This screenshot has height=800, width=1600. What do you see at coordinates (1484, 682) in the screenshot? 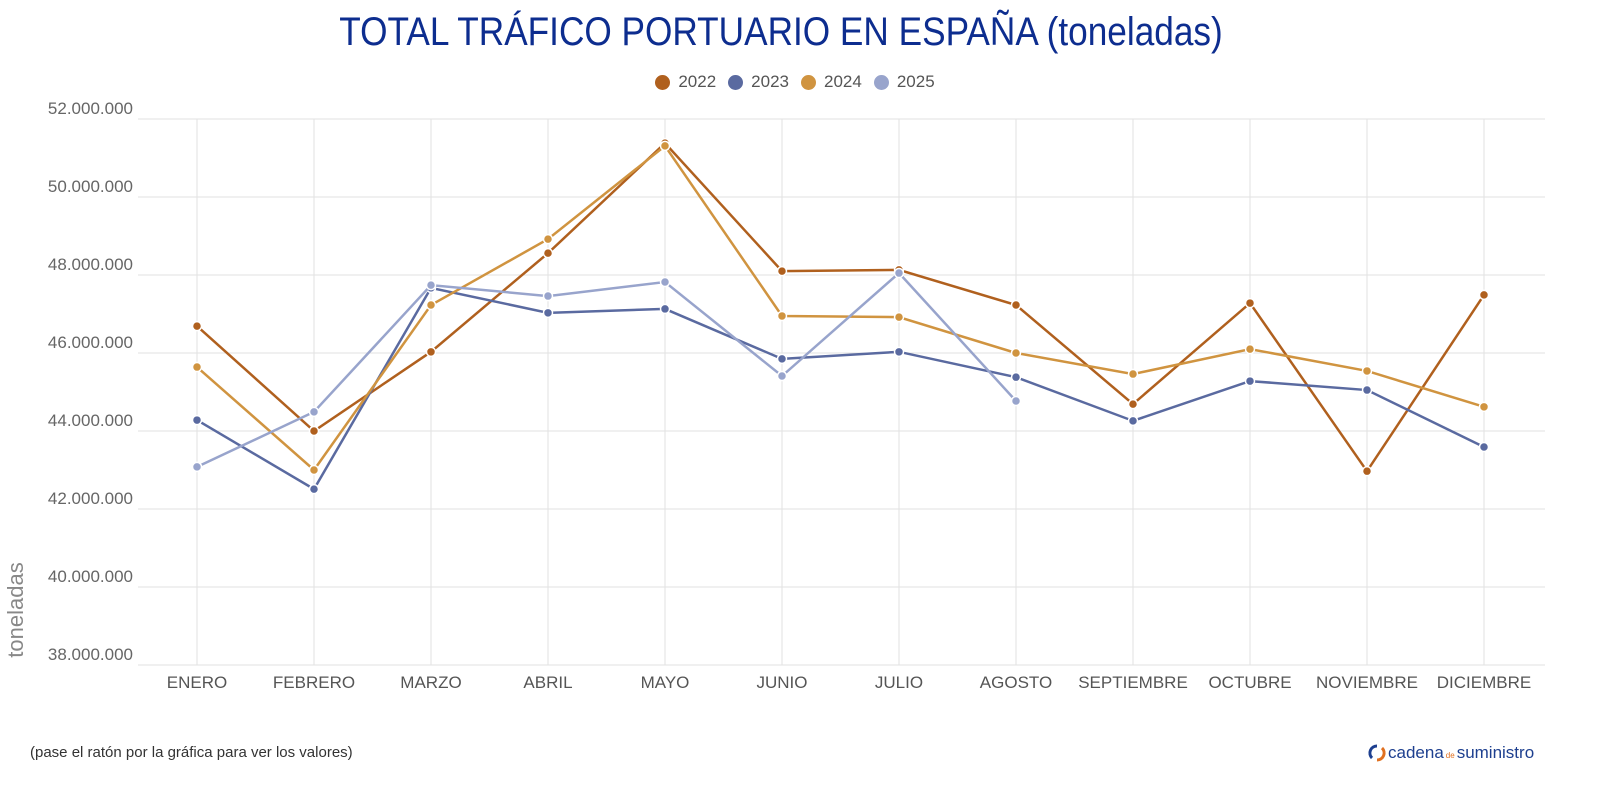
I see `x-tick-label: DICIEMBRE` at bounding box center [1484, 682].